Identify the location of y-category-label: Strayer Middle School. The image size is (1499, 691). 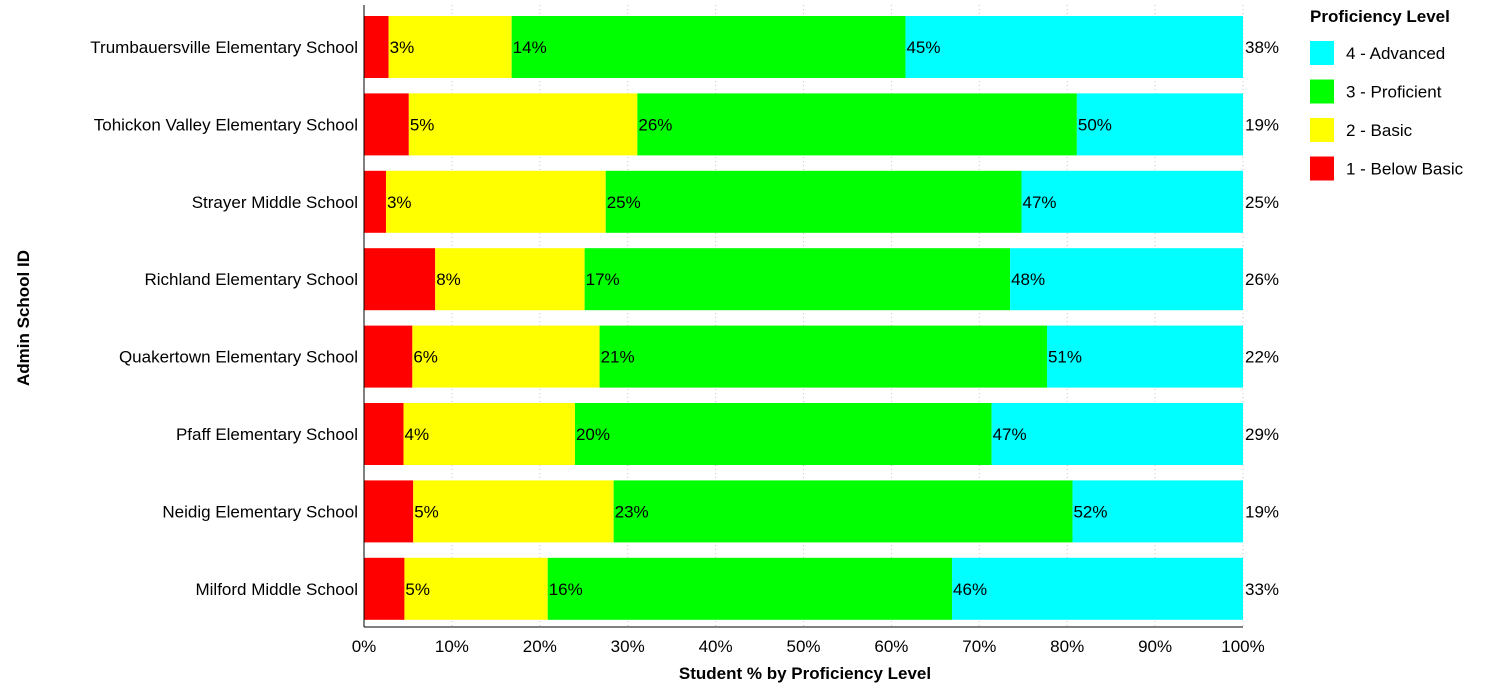
(275, 202).